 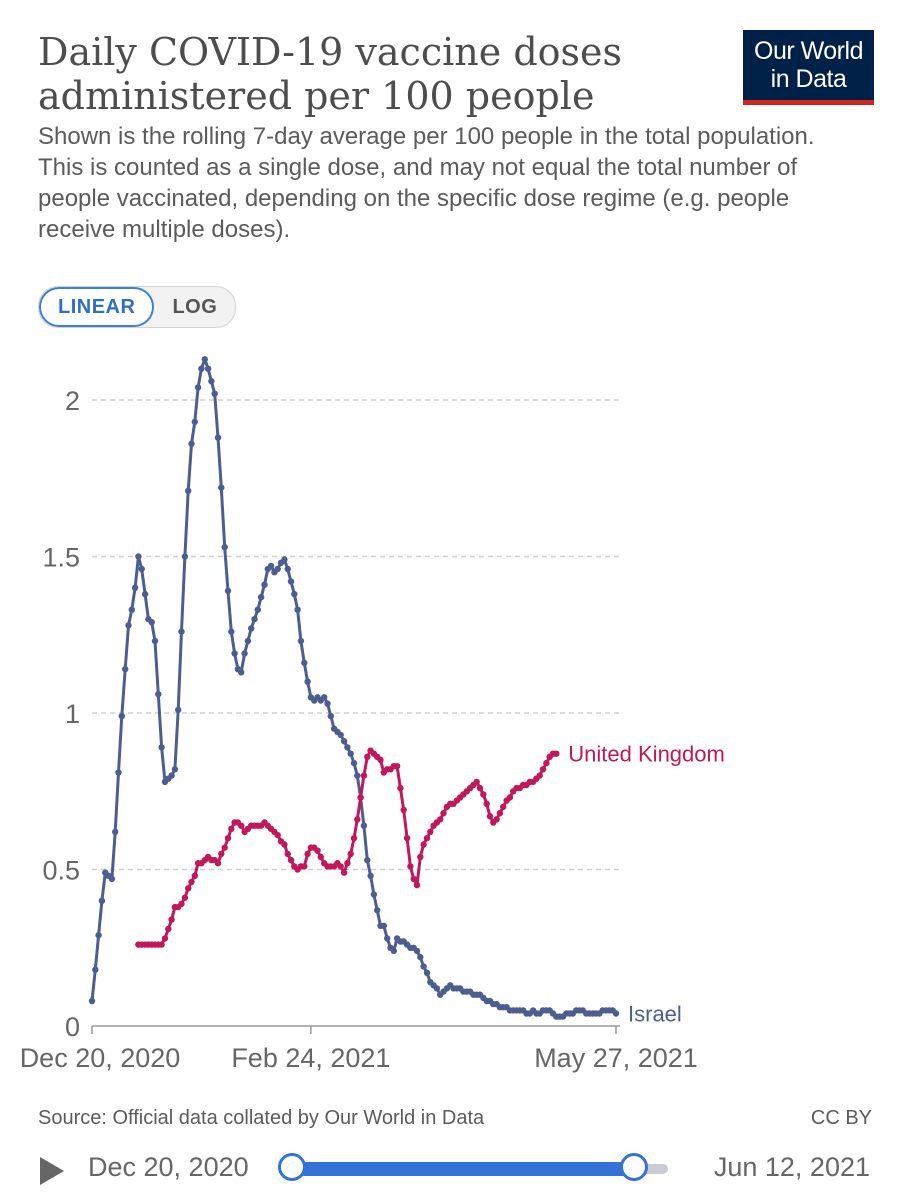 I want to click on timeline-end-label: Jun 12, 2021, so click(x=791, y=1167).